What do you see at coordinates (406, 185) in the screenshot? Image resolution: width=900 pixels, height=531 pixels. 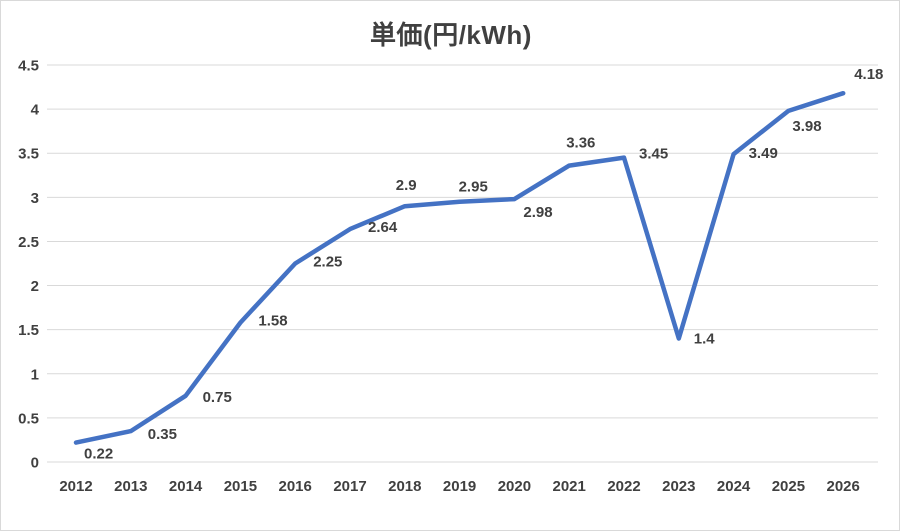 I see `data-point-label: 2.9` at bounding box center [406, 185].